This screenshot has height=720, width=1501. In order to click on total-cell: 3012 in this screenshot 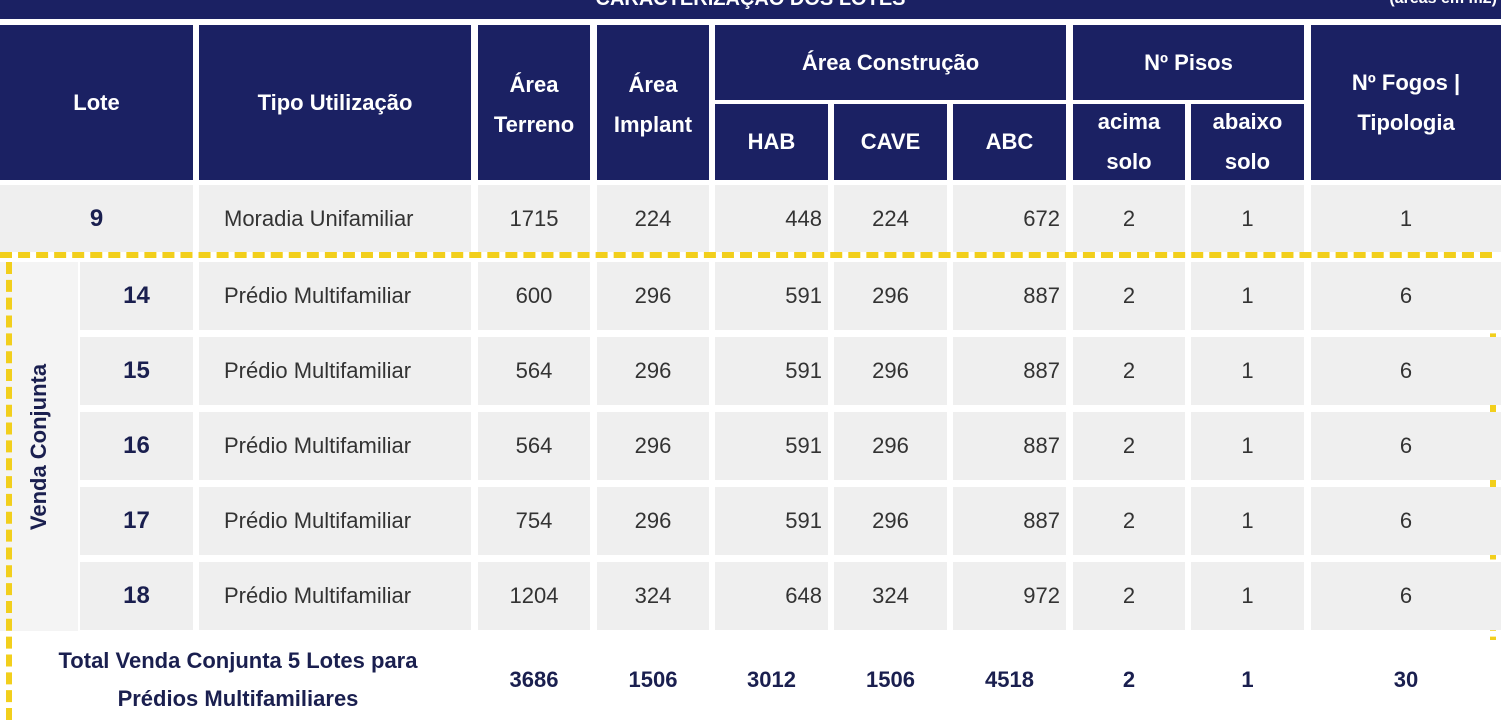, I will do `click(771, 680)`.